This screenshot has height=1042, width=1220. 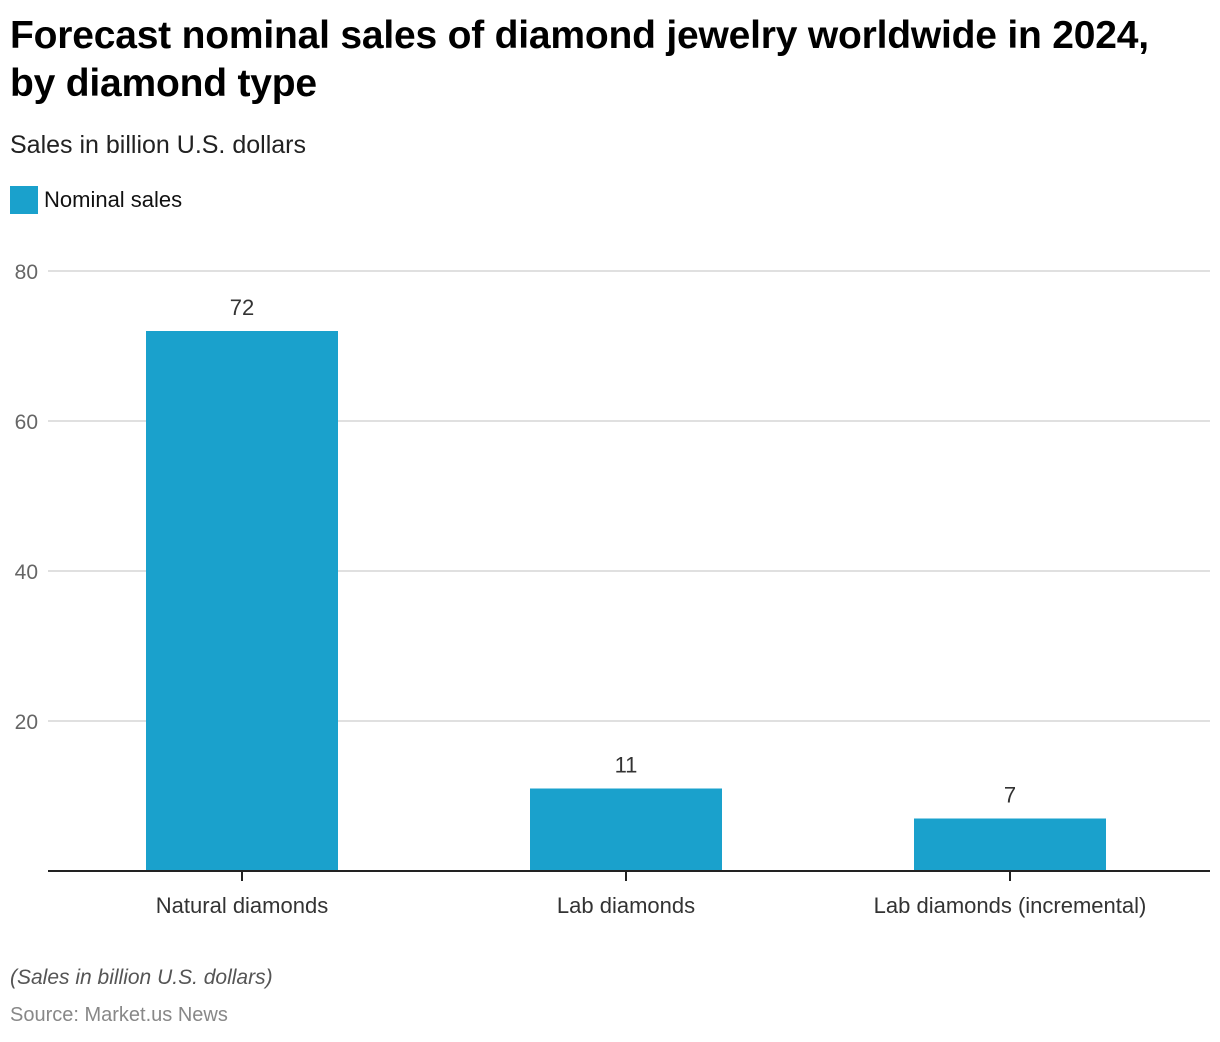 What do you see at coordinates (1010, 905) in the screenshot?
I see `x-tick-label: Lab diamonds (incremental)` at bounding box center [1010, 905].